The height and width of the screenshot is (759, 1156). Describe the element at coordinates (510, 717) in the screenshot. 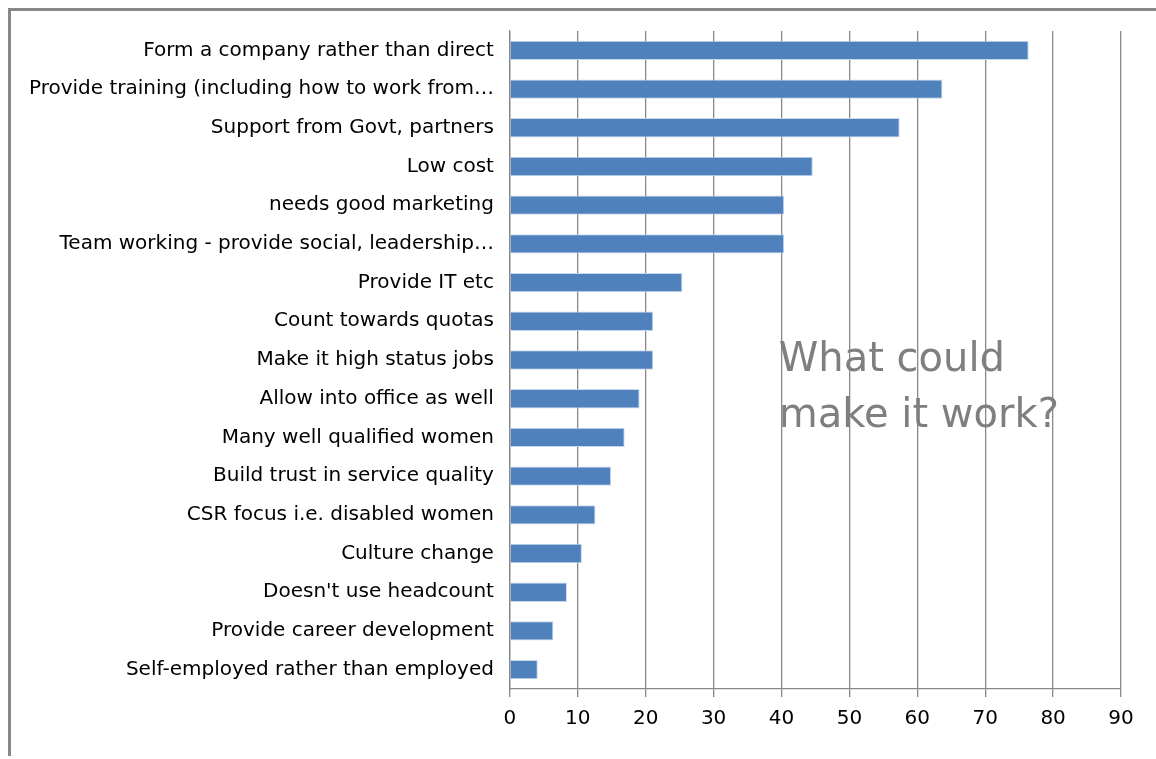

I see `x-tick-label: 0` at that location.